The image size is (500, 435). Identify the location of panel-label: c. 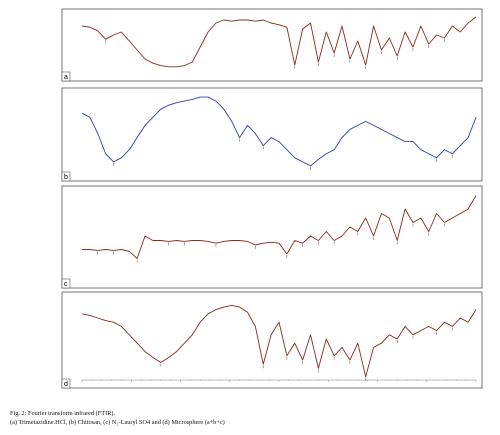
(66, 284).